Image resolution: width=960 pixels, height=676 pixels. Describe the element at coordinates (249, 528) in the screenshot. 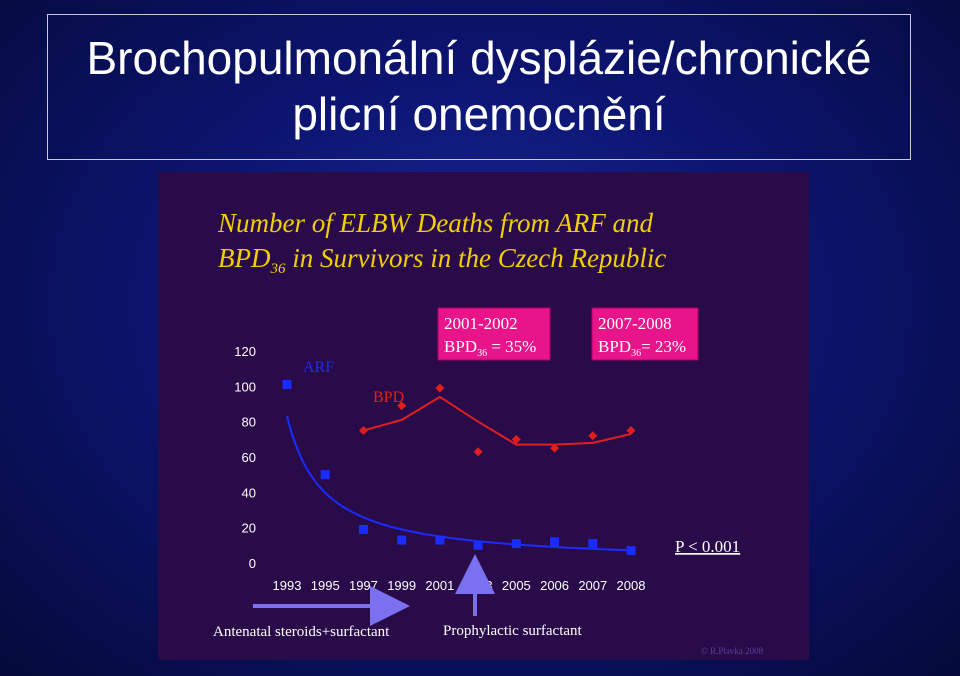

I see `y-tick-label: 20` at that location.